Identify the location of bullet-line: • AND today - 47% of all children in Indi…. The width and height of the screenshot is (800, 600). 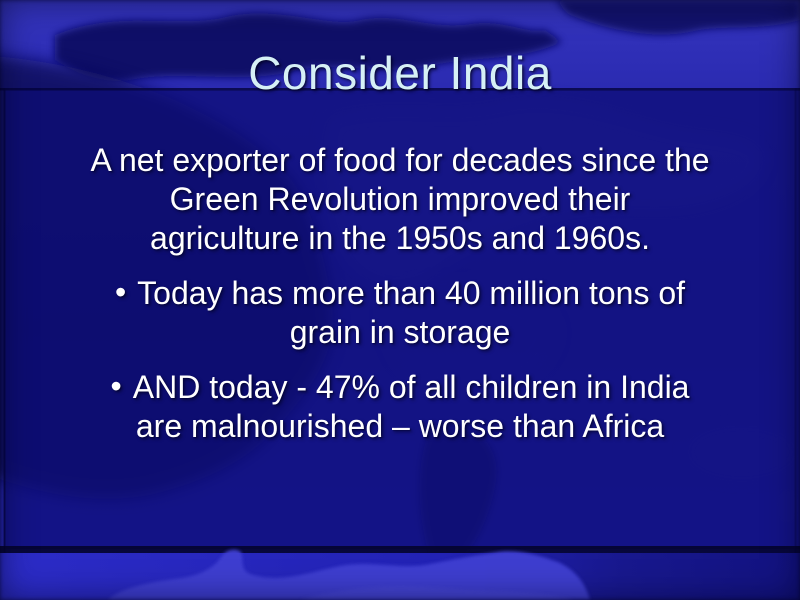
(400, 387).